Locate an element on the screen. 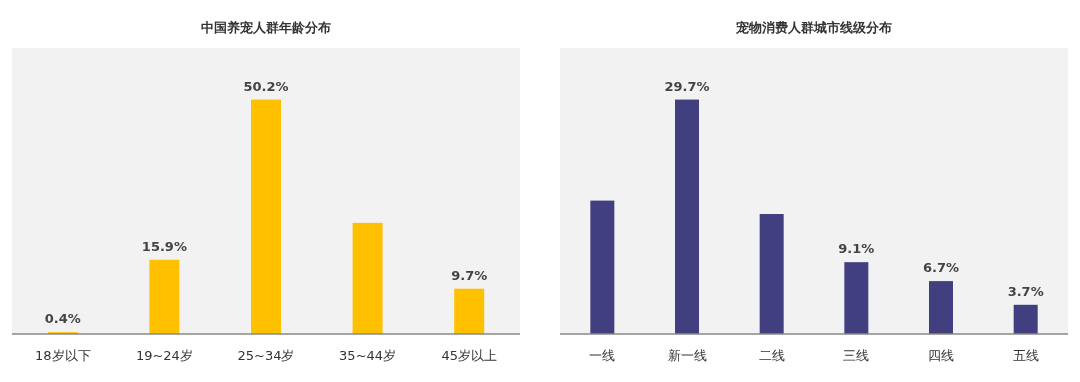 The image size is (1080, 382). x-tick-label: 18岁以下 is located at coordinates (63, 355).